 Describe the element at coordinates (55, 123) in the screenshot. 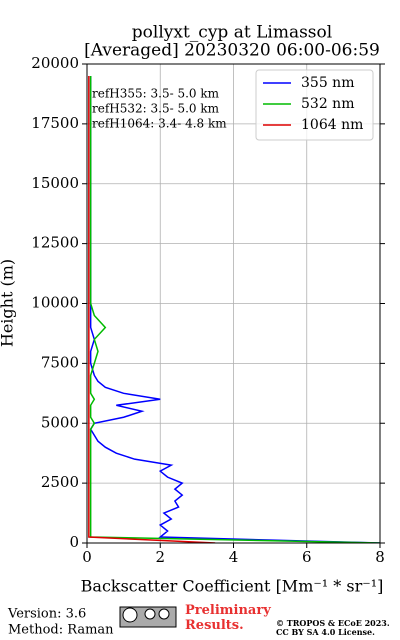

I see `y-tick-label: 17500` at that location.